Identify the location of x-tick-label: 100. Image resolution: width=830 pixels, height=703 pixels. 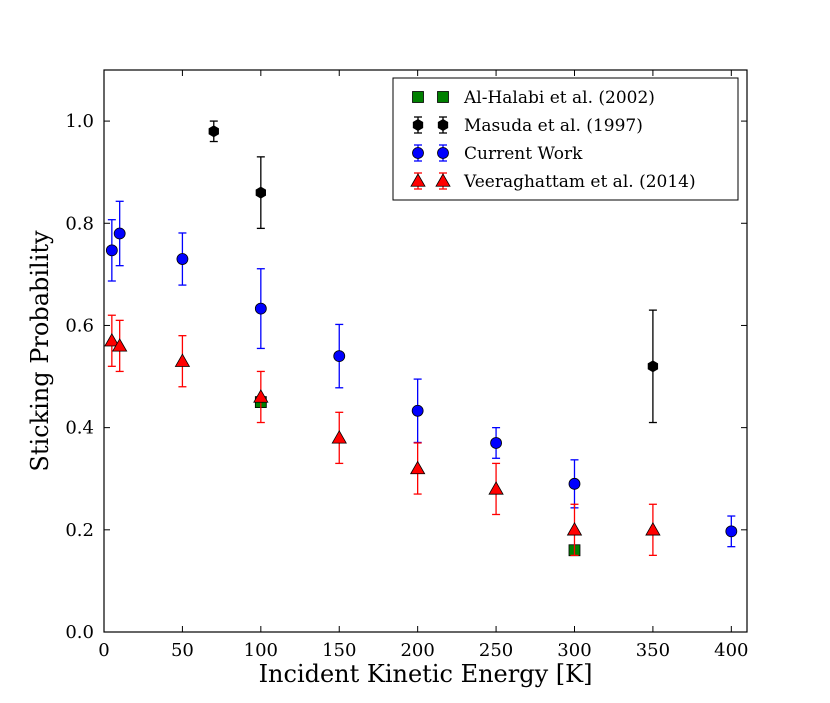
(261, 650).